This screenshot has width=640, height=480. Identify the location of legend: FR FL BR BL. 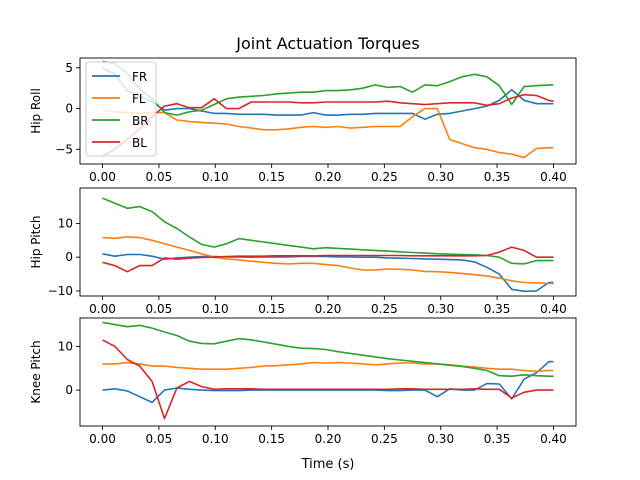
(121, 109).